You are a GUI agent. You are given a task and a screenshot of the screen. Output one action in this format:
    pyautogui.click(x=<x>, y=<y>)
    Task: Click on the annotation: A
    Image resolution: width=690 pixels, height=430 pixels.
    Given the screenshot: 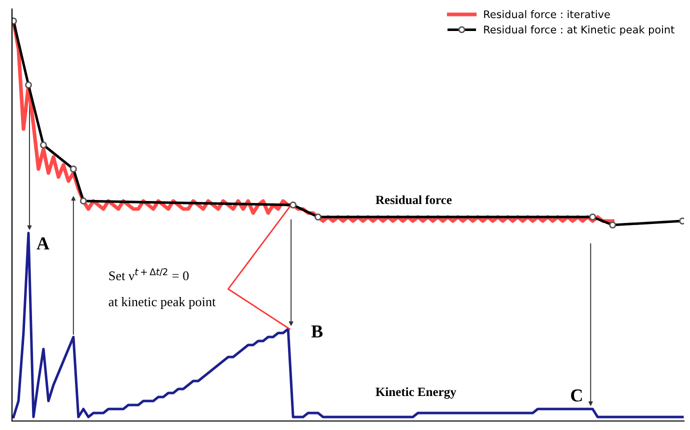 What is the action you would take?
    pyautogui.click(x=43, y=243)
    